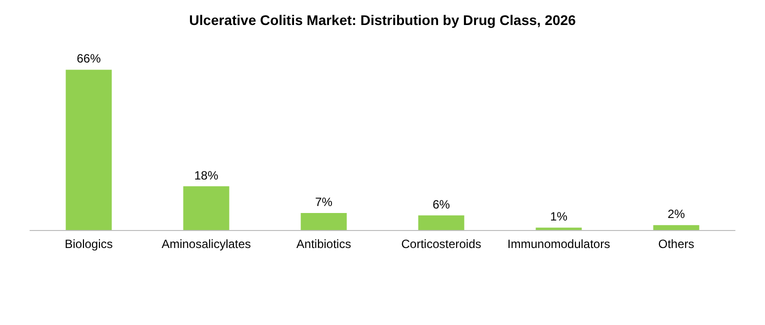  Describe the element at coordinates (324, 244) in the screenshot. I see `x-tick-label: Antibiotics` at that location.